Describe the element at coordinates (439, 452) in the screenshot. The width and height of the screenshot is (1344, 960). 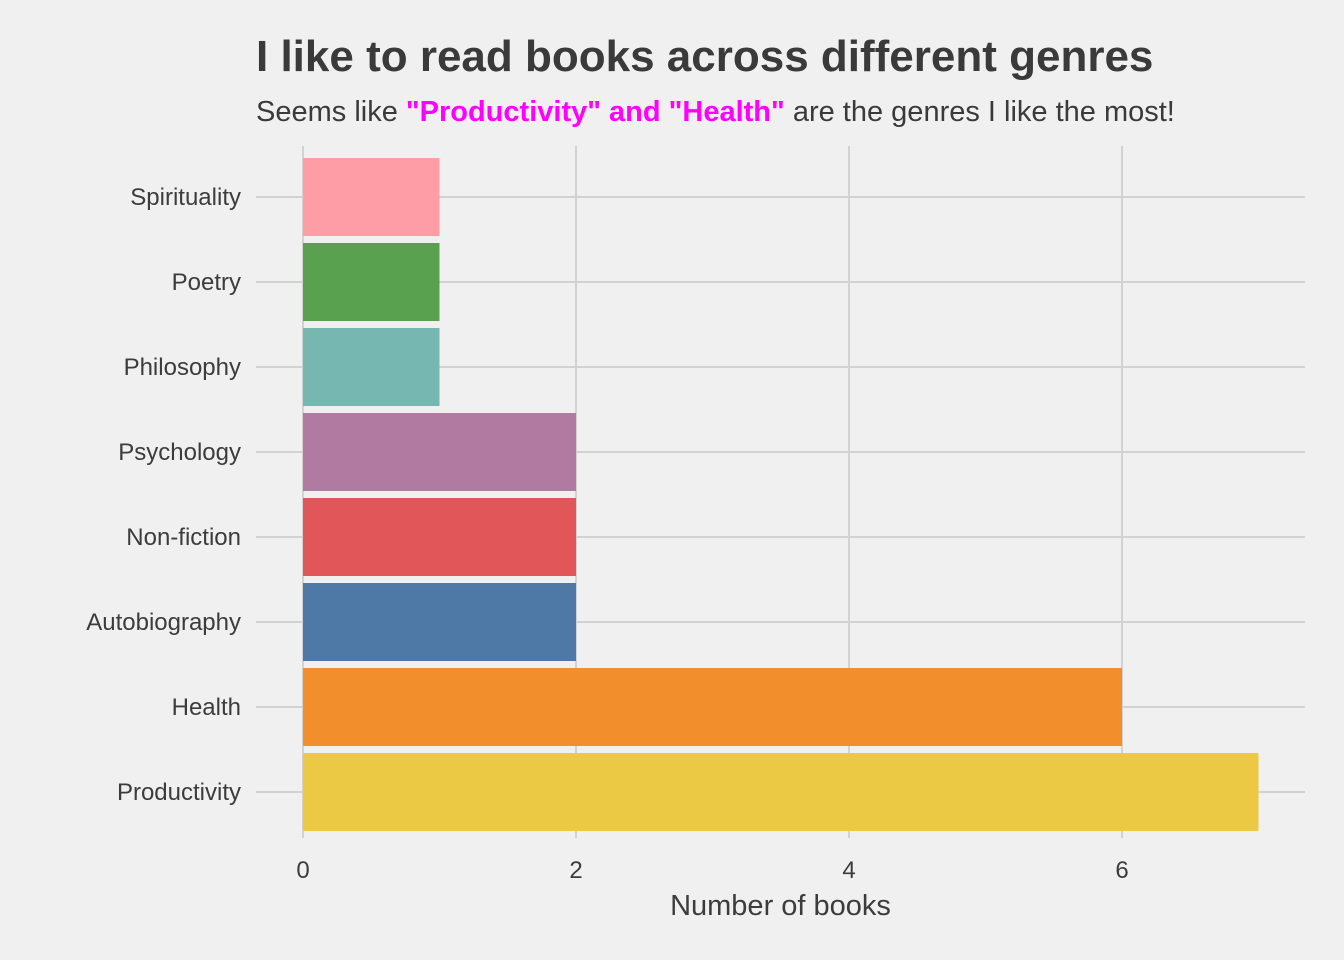
I see `bar-psychology` at that location.